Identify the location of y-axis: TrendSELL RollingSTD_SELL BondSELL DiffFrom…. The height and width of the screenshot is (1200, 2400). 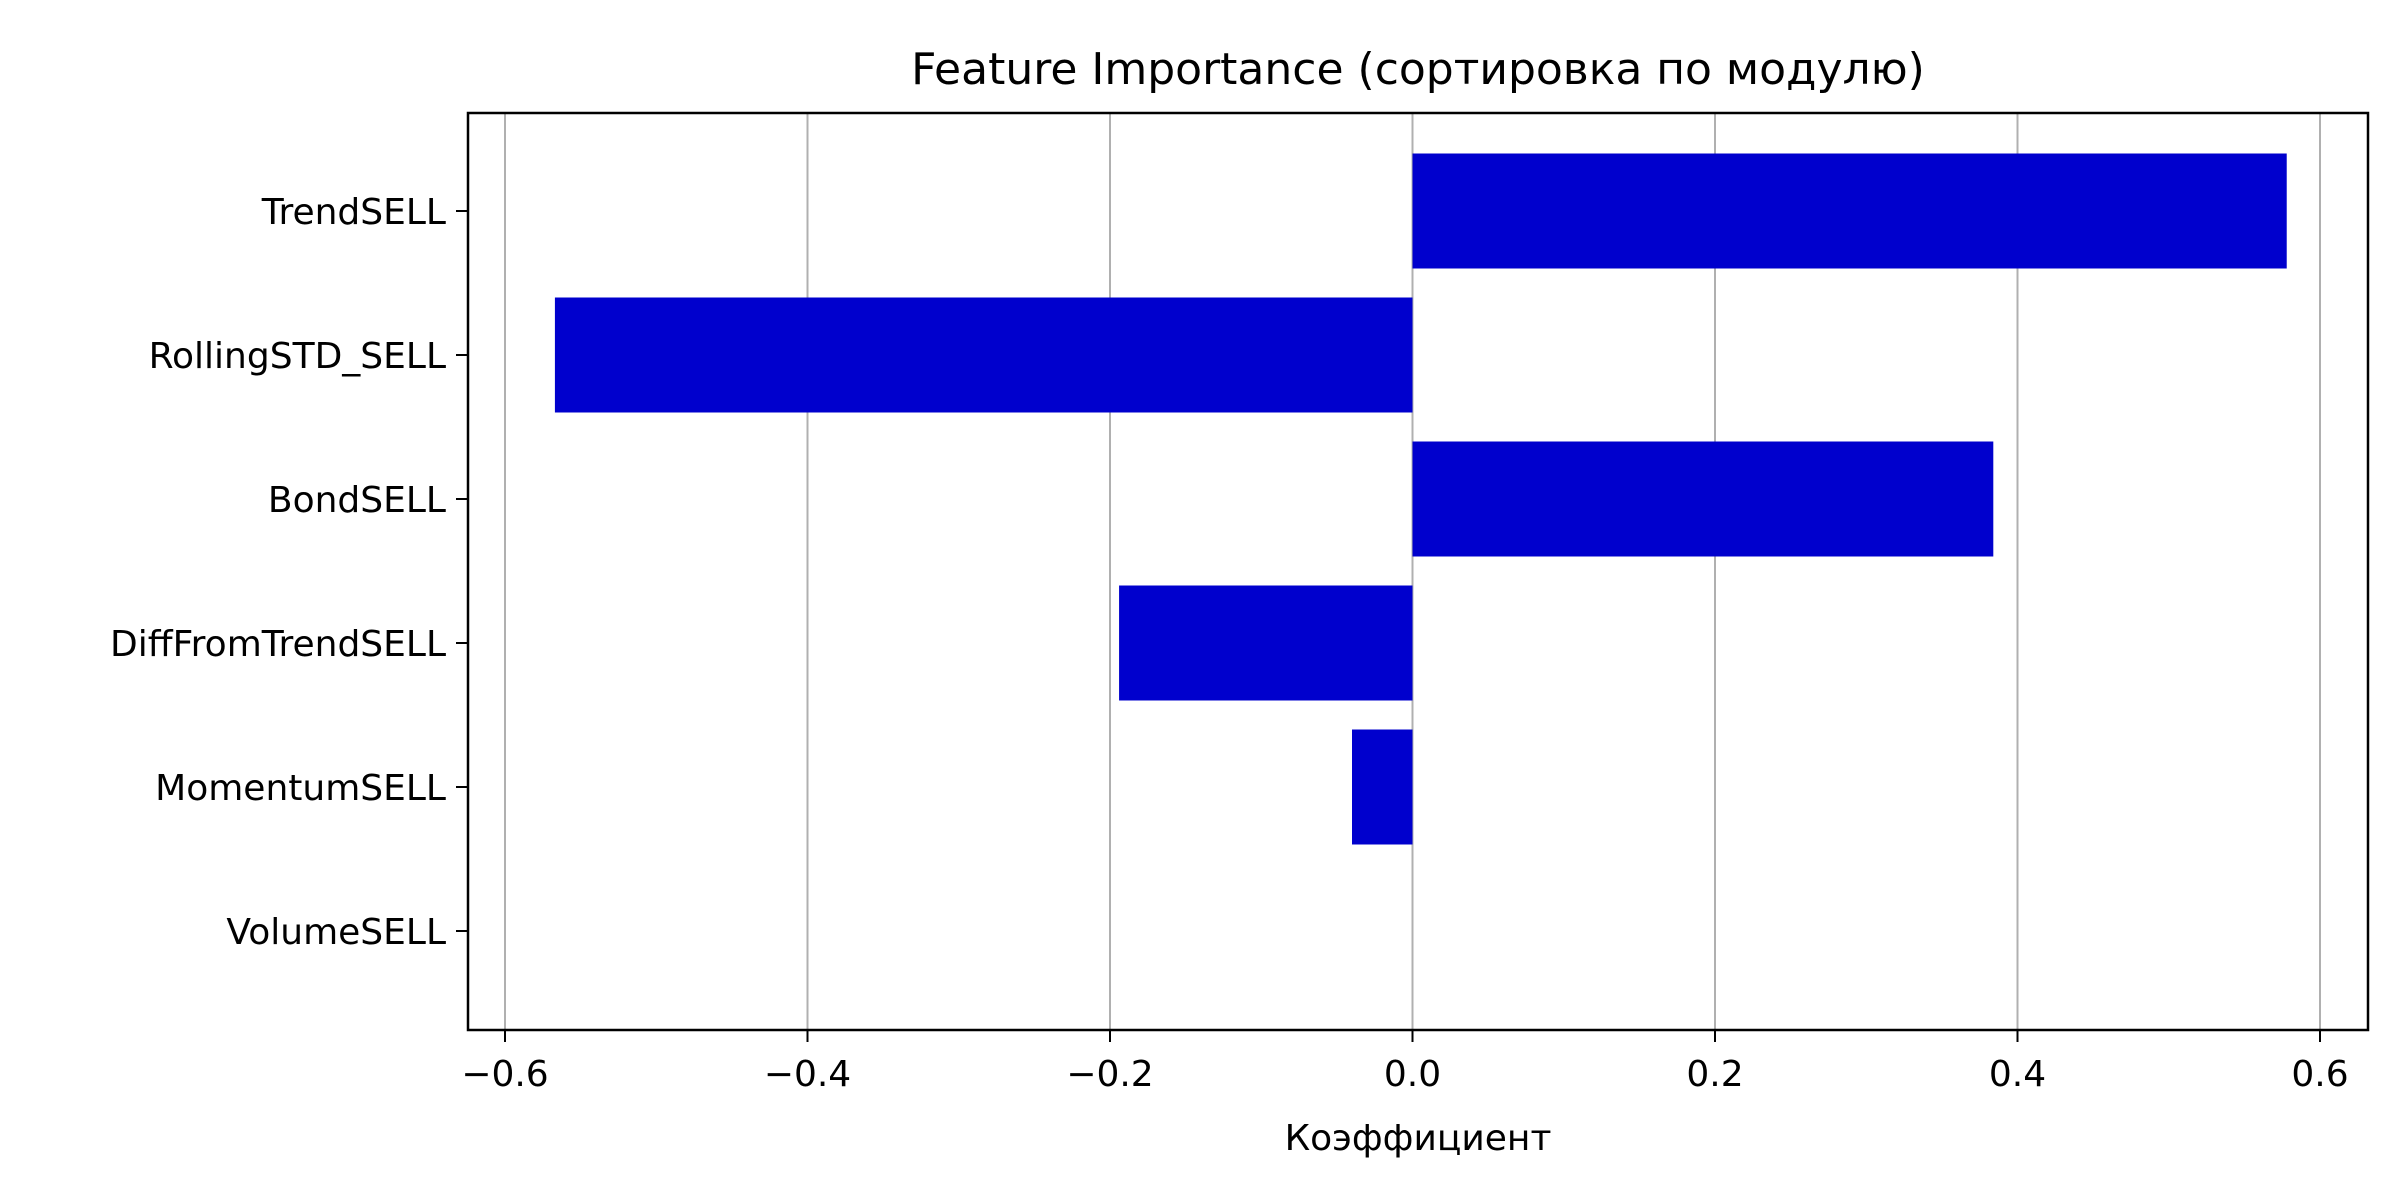
(289, 572).